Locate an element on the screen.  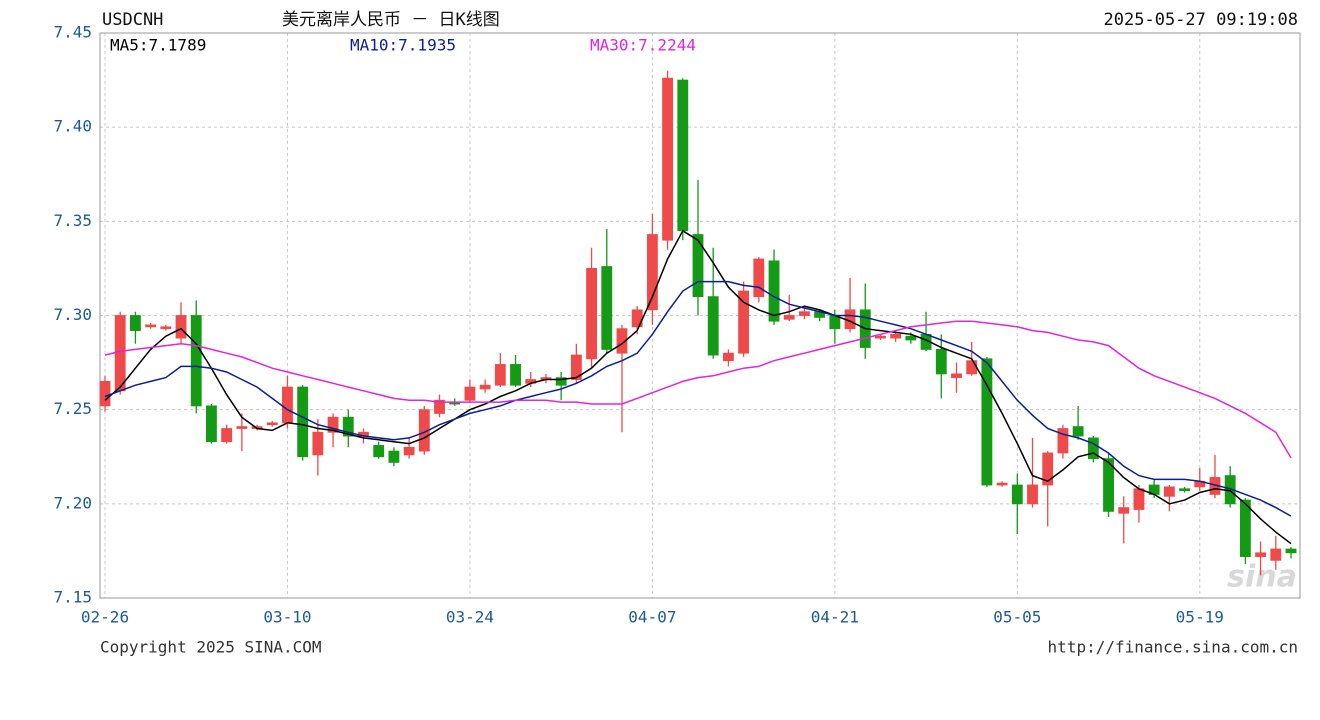
y-tick-label: 7.15 is located at coordinates (72, 597).